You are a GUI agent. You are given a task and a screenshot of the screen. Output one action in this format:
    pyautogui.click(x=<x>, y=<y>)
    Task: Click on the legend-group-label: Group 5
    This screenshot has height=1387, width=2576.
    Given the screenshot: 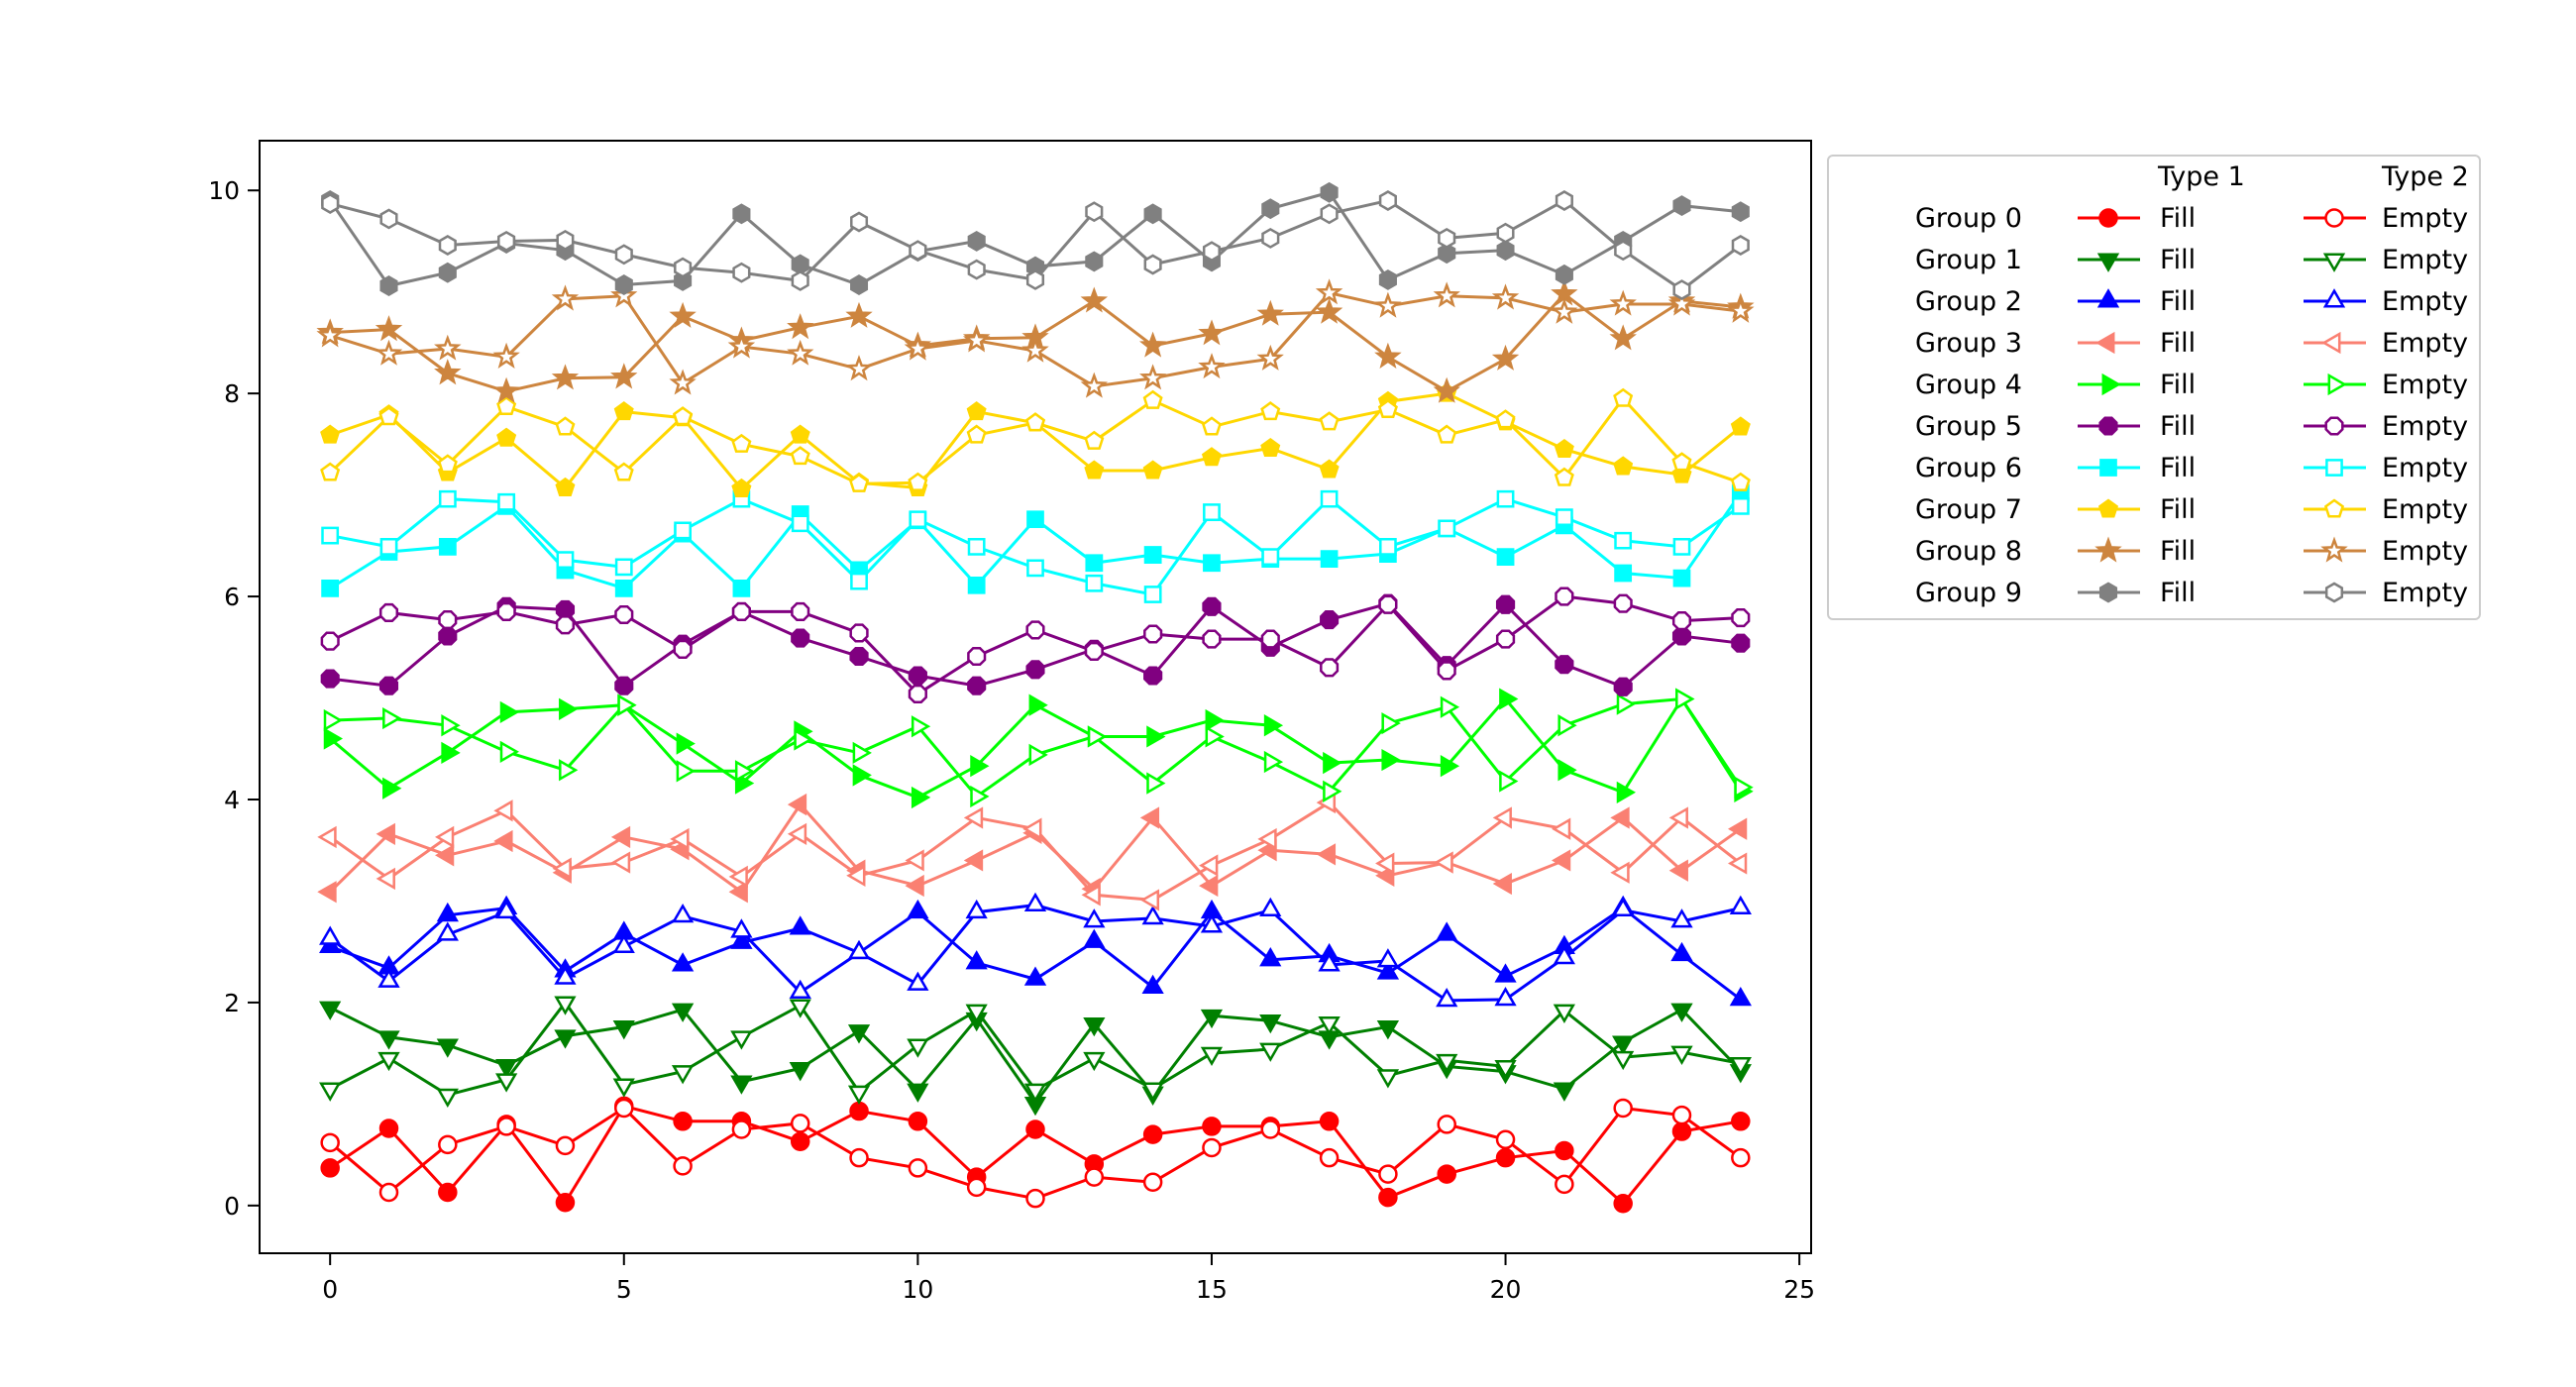 What is the action you would take?
    pyautogui.click(x=1969, y=426)
    